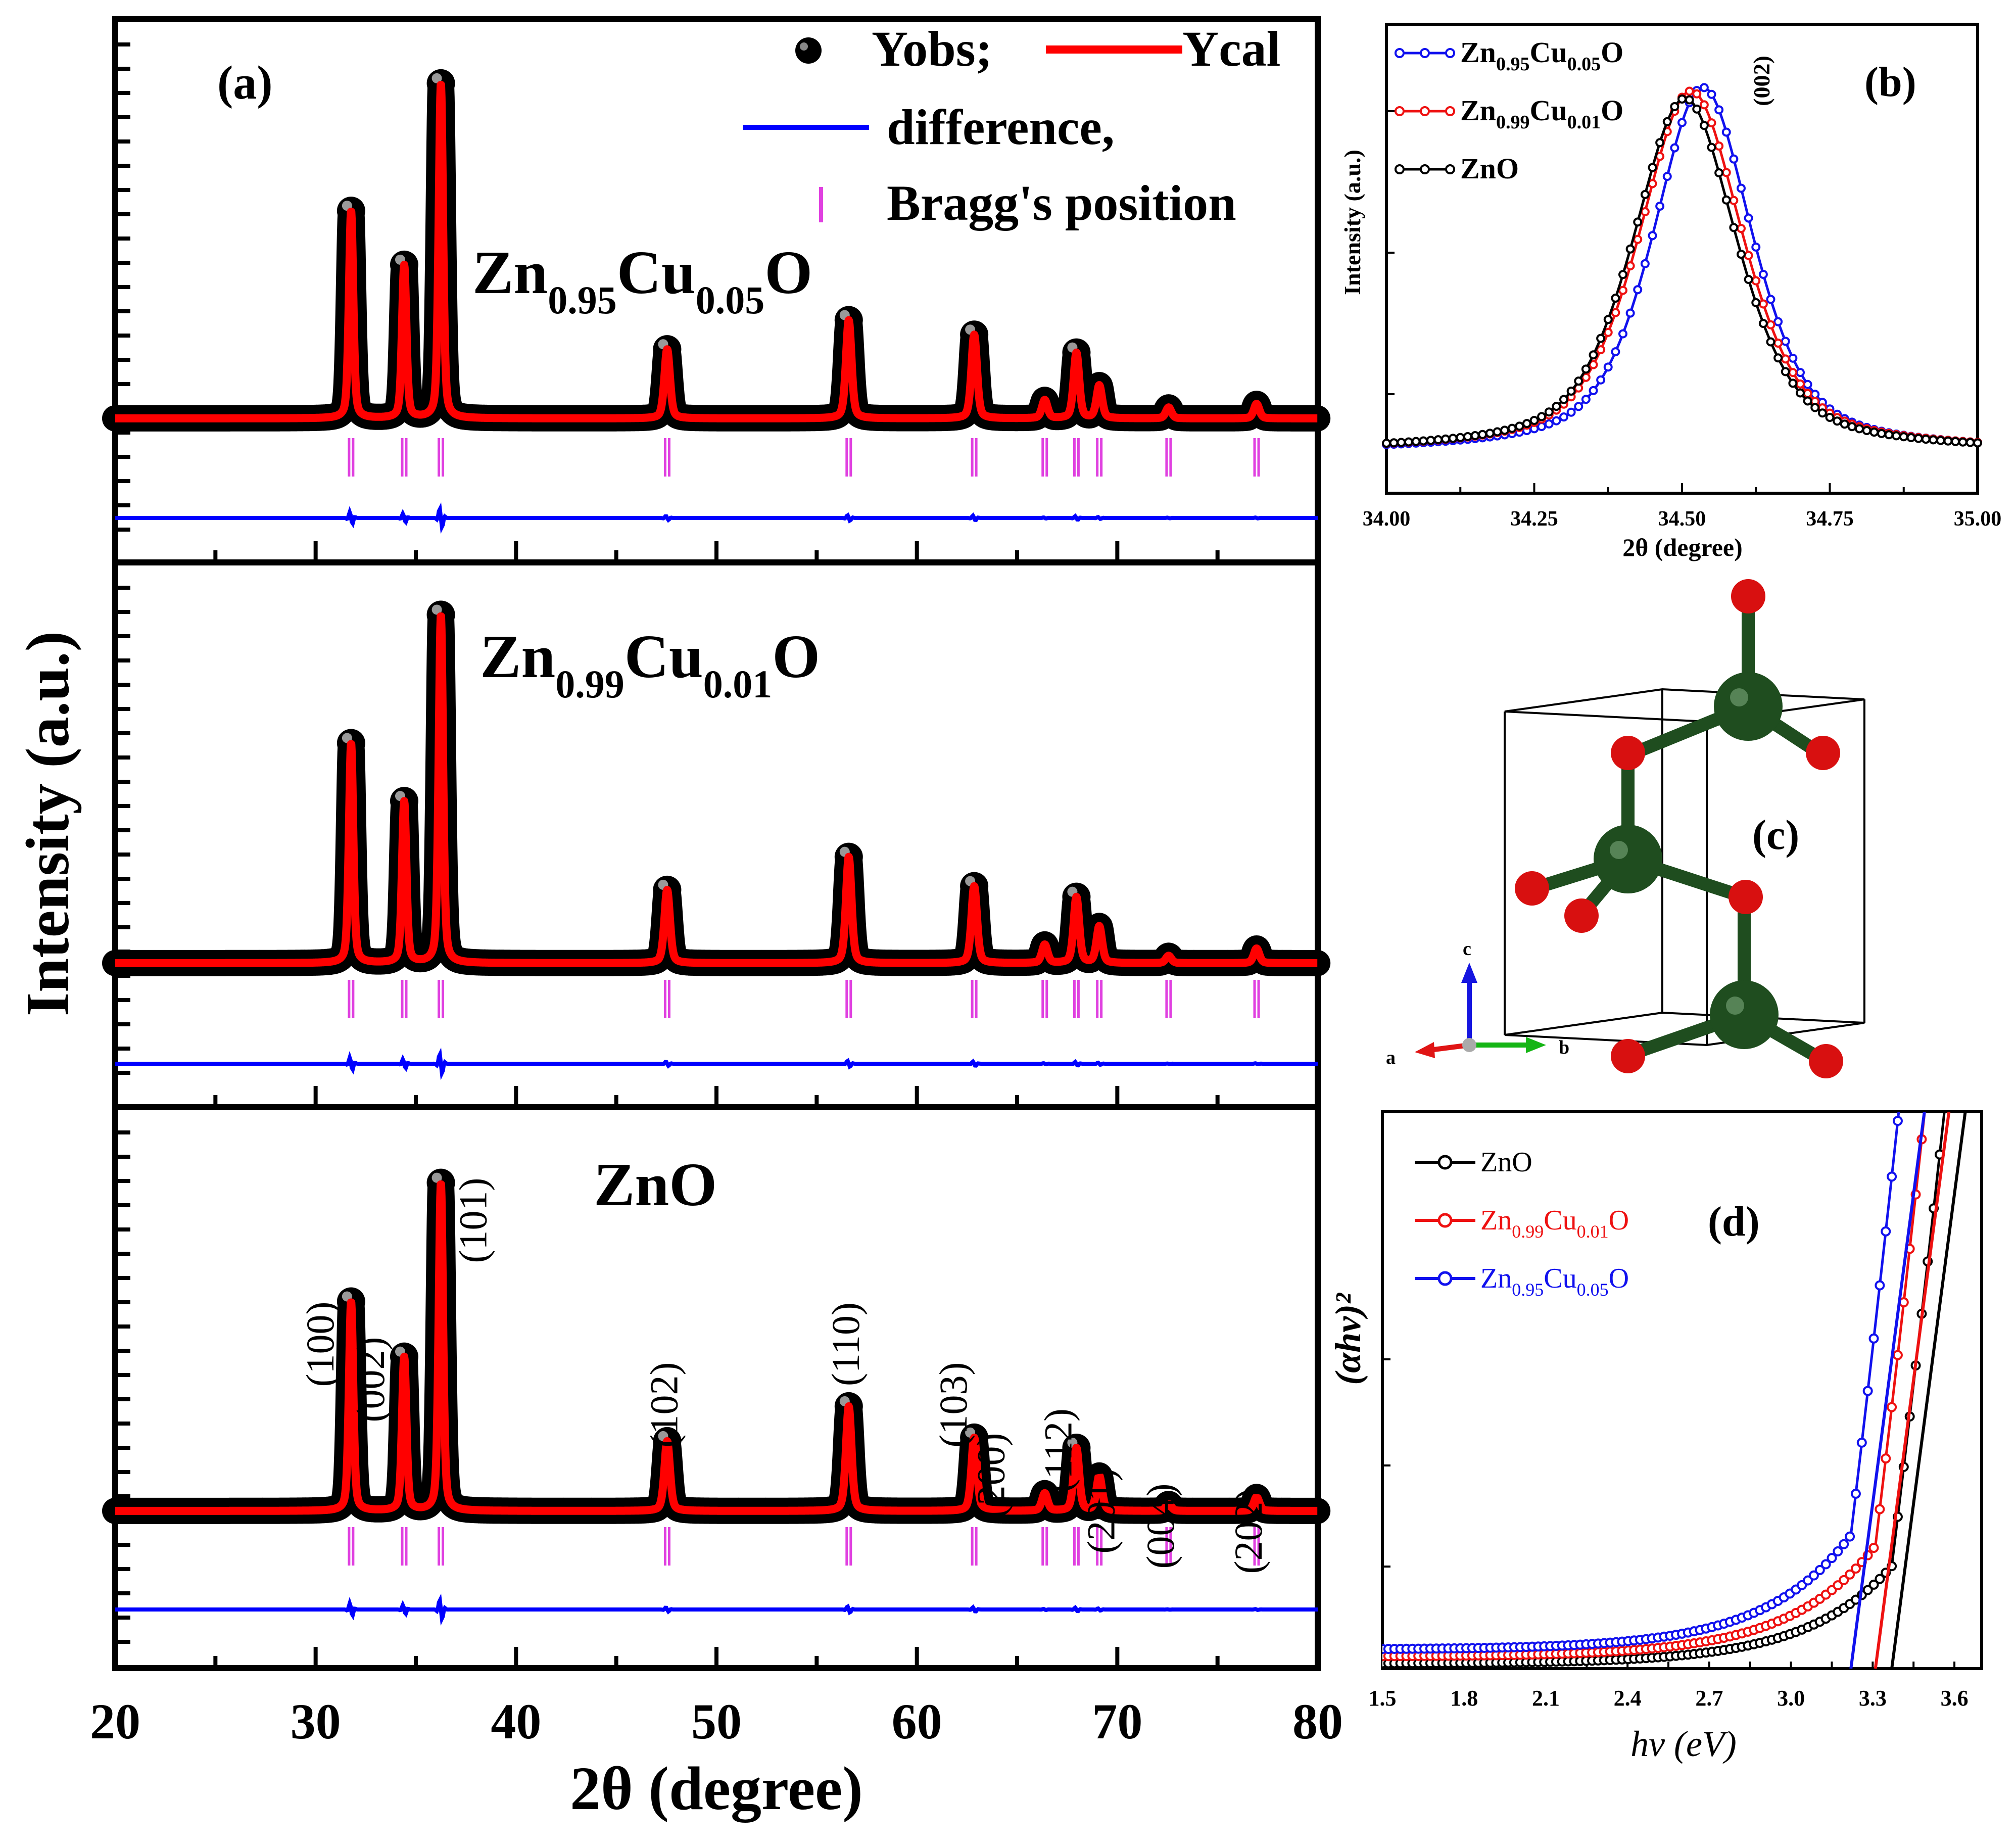  Describe the element at coordinates (1669, 1699) in the screenshot. I see `x-tick-labels: 1.5 1.8 2.1 2.4 2.7 3.0 3.3 3.6` at that location.